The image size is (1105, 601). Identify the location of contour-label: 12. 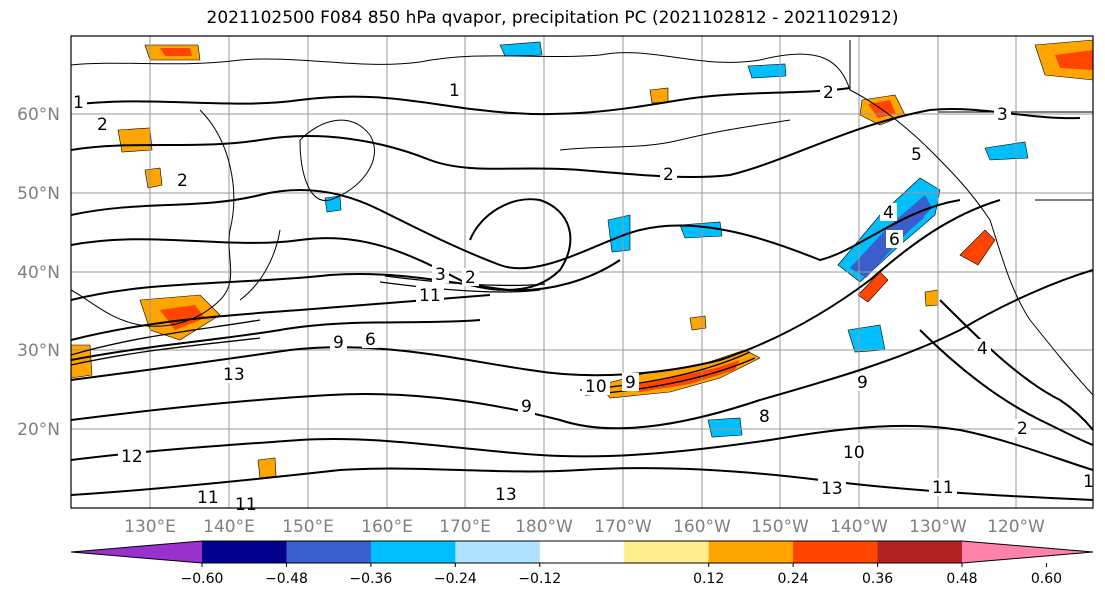
(132, 457).